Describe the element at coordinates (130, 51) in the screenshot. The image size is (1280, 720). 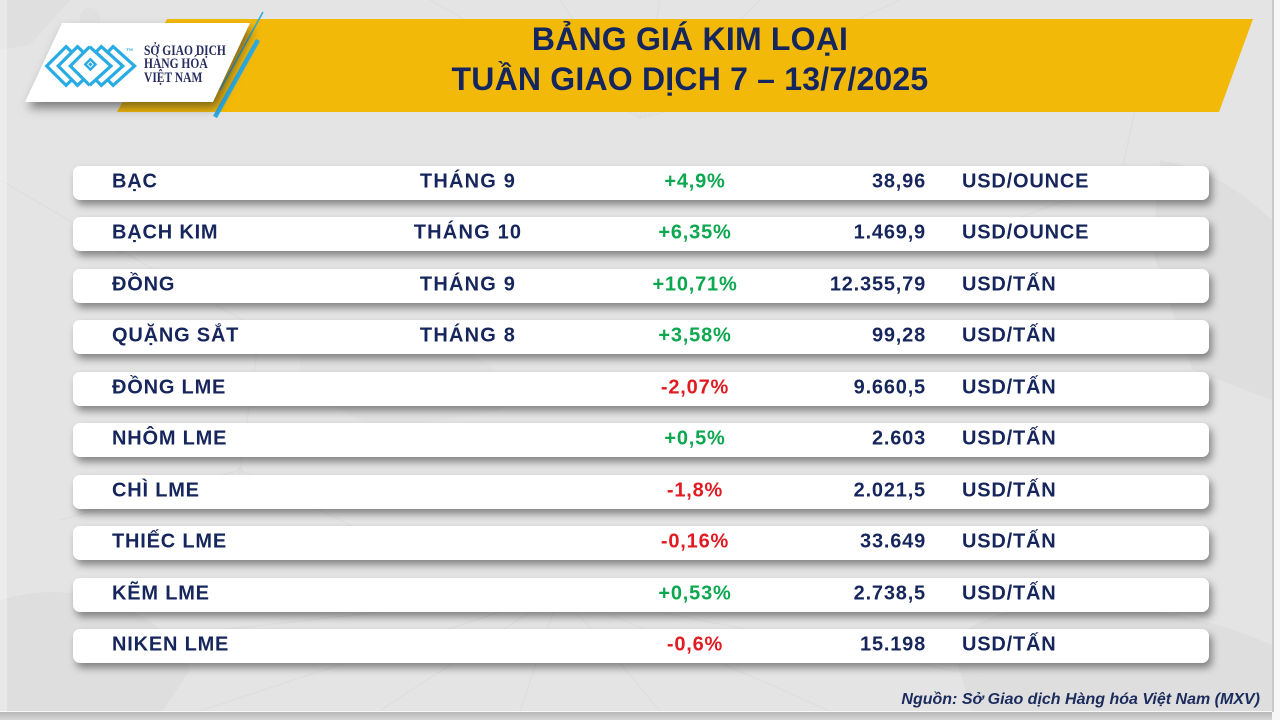
I see `svg-text: ™` at that location.